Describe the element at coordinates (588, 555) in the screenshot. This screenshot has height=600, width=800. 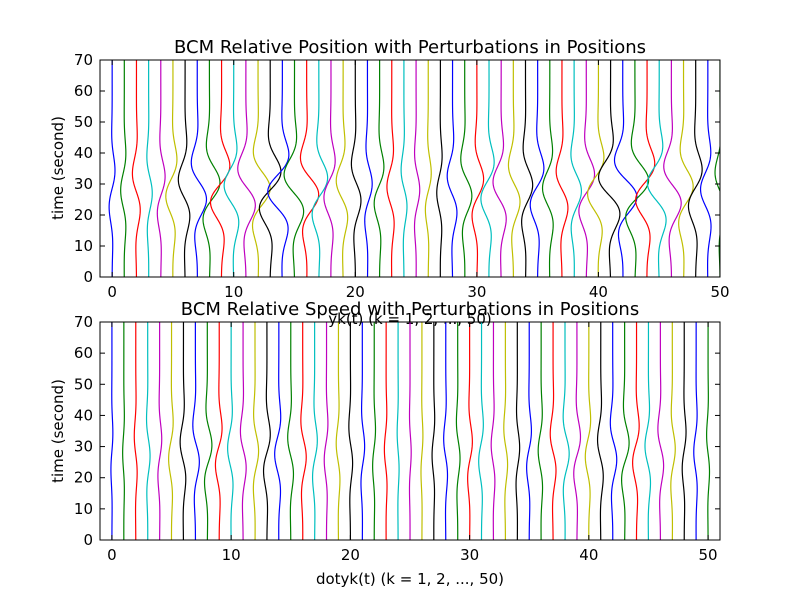
I see `speed-x-tick-label: 40` at that location.